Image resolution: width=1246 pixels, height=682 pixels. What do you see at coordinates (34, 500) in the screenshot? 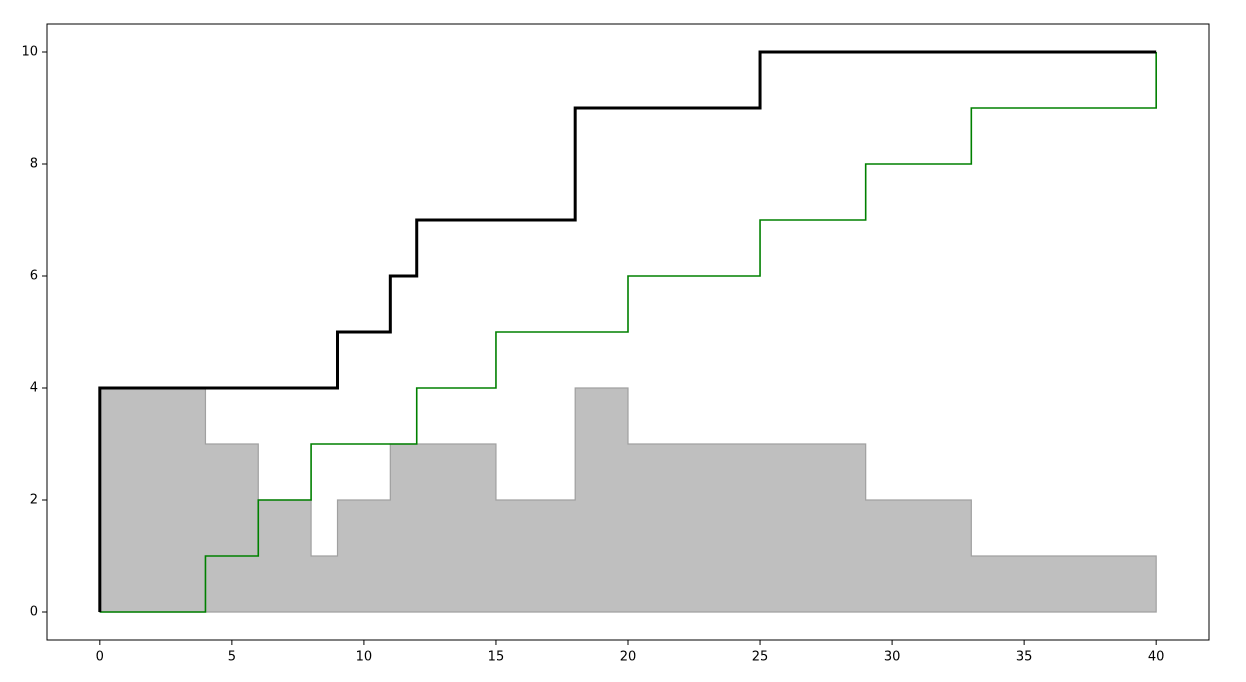
I see `y-tick-label: 2` at bounding box center [34, 500].